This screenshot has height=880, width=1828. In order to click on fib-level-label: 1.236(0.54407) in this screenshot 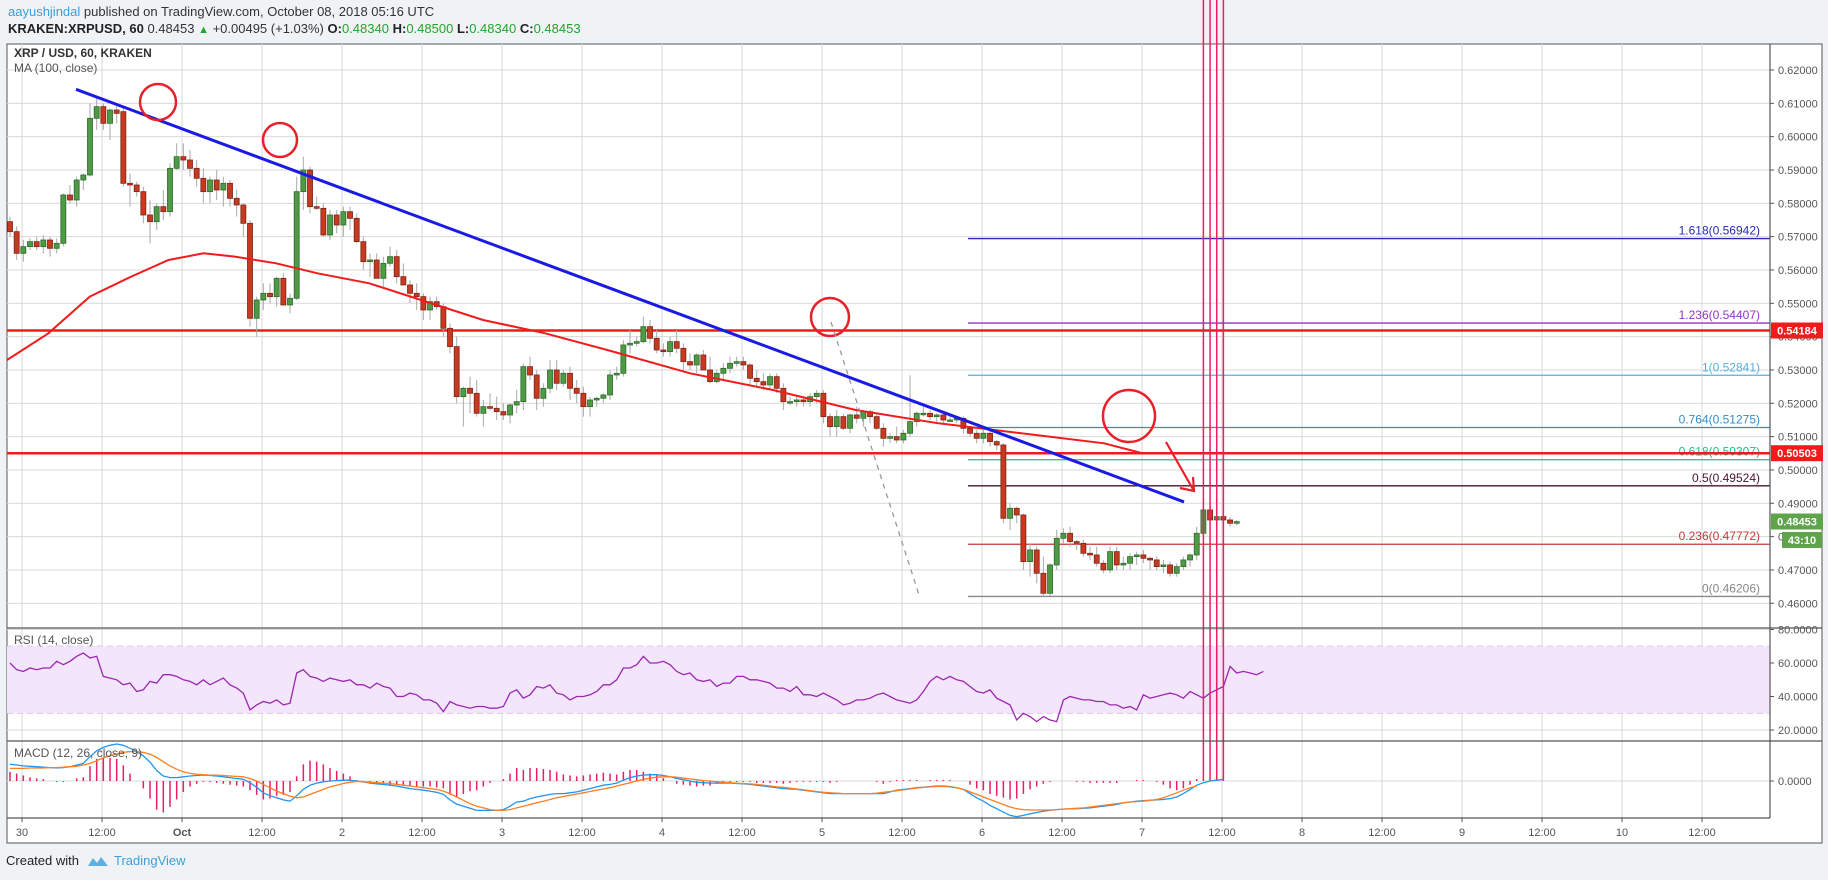, I will do `click(1719, 315)`.